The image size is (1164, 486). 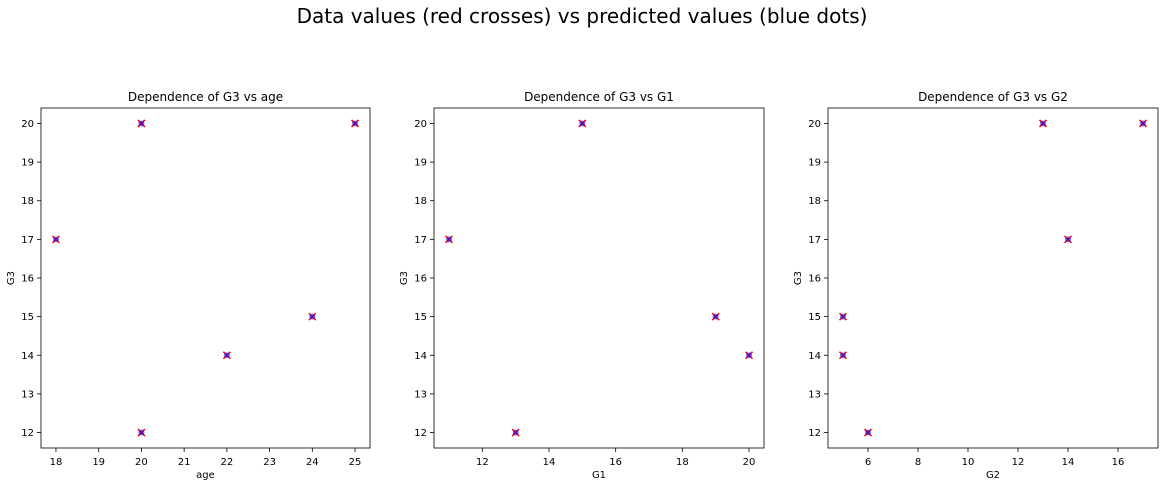 I want to click on x-tick-label: 8, so click(x=918, y=462).